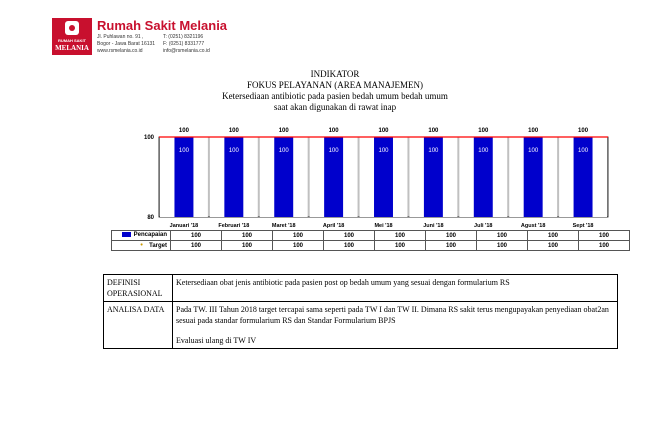 The height and width of the screenshot is (430, 670). I want to click on x-tick-label: Juli '18, so click(483, 226).